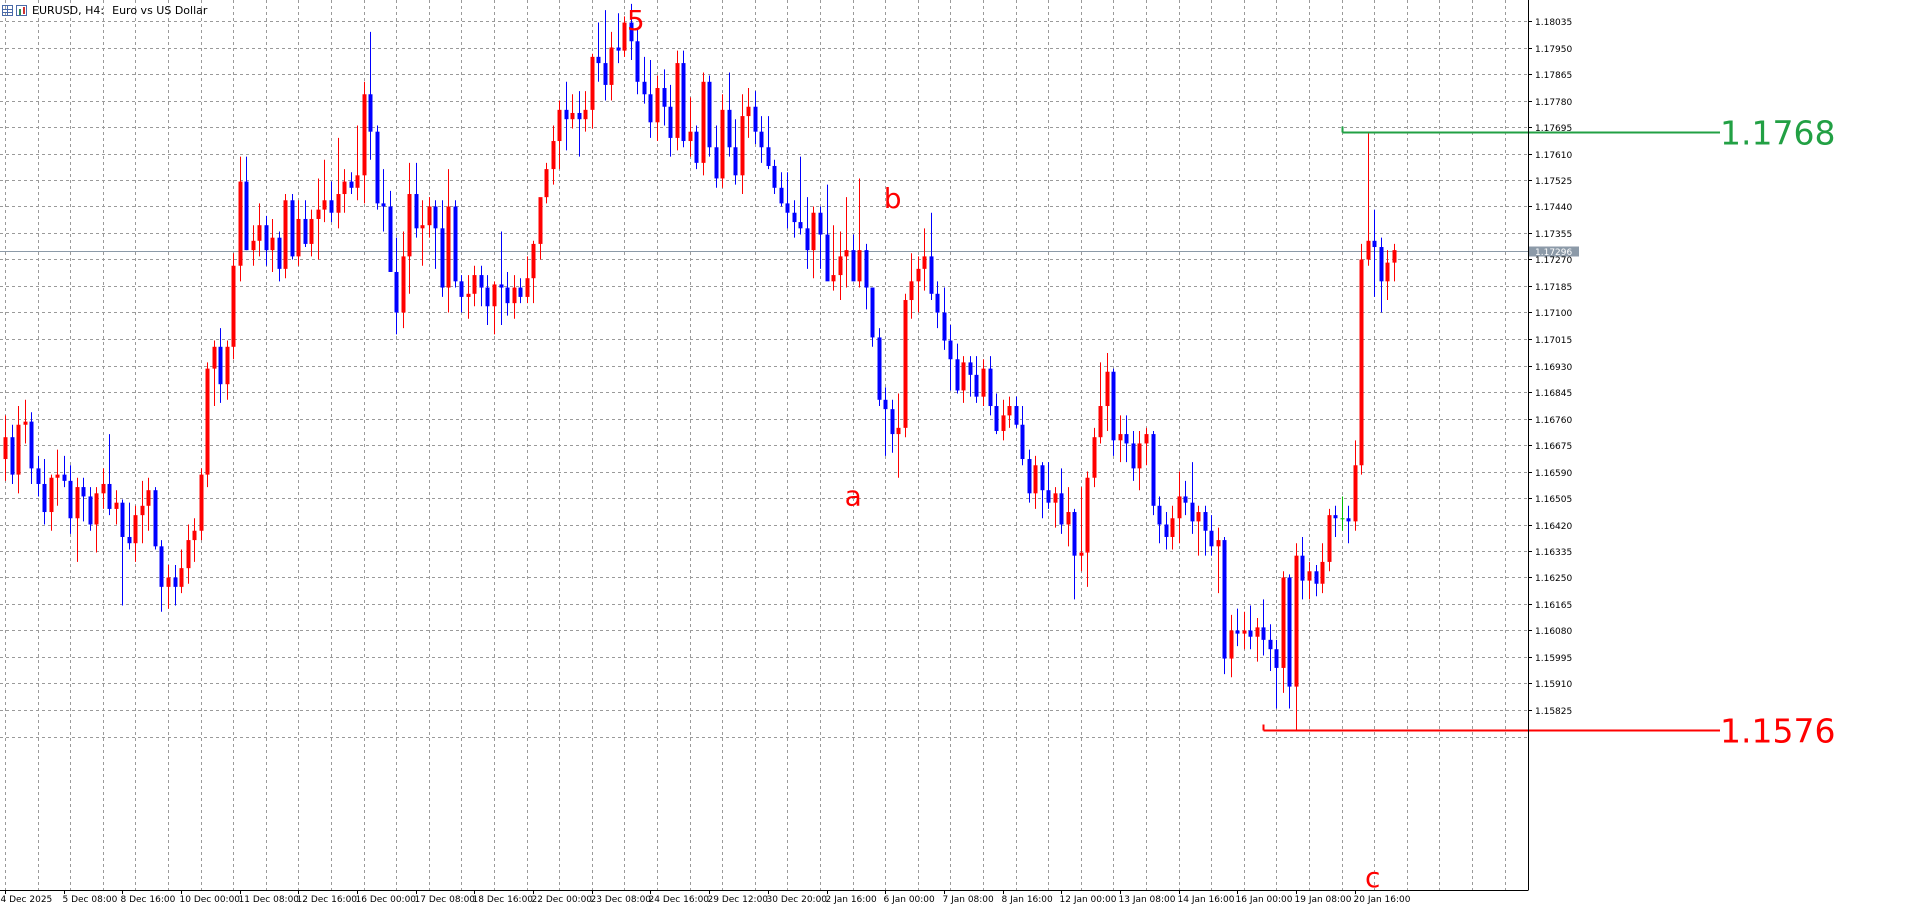 The width and height of the screenshot is (1911, 912). I want to click on price-tick-label: 1.16675, so click(1553, 447).